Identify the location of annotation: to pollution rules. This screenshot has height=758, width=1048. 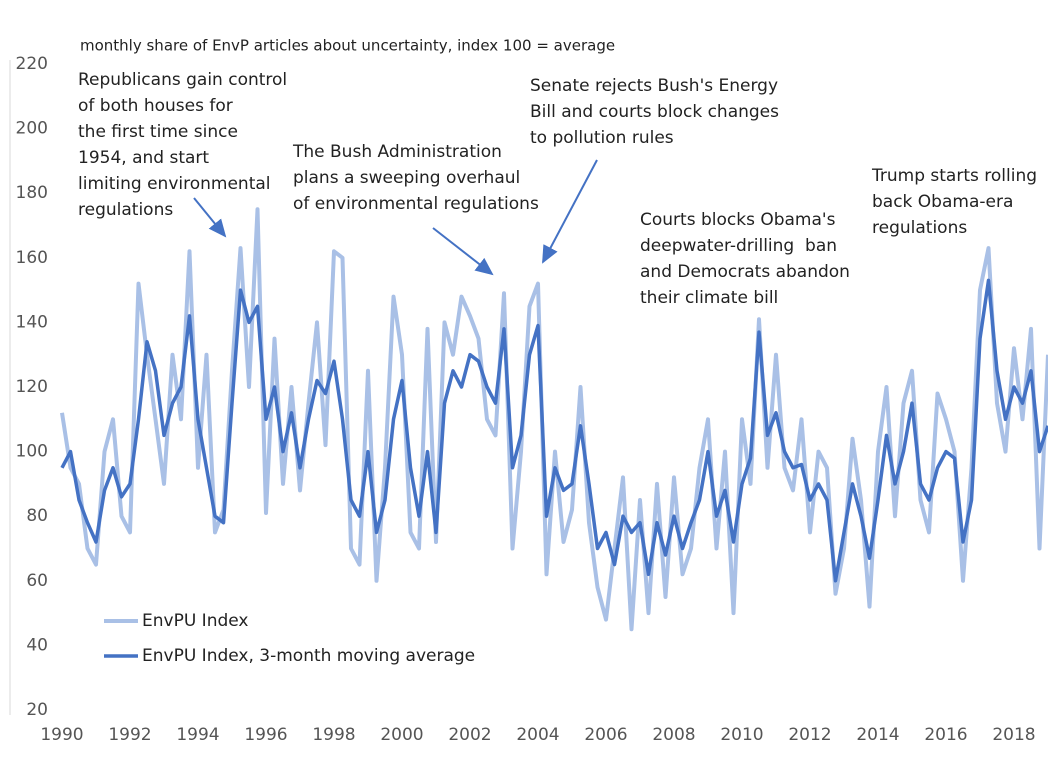
(602, 138).